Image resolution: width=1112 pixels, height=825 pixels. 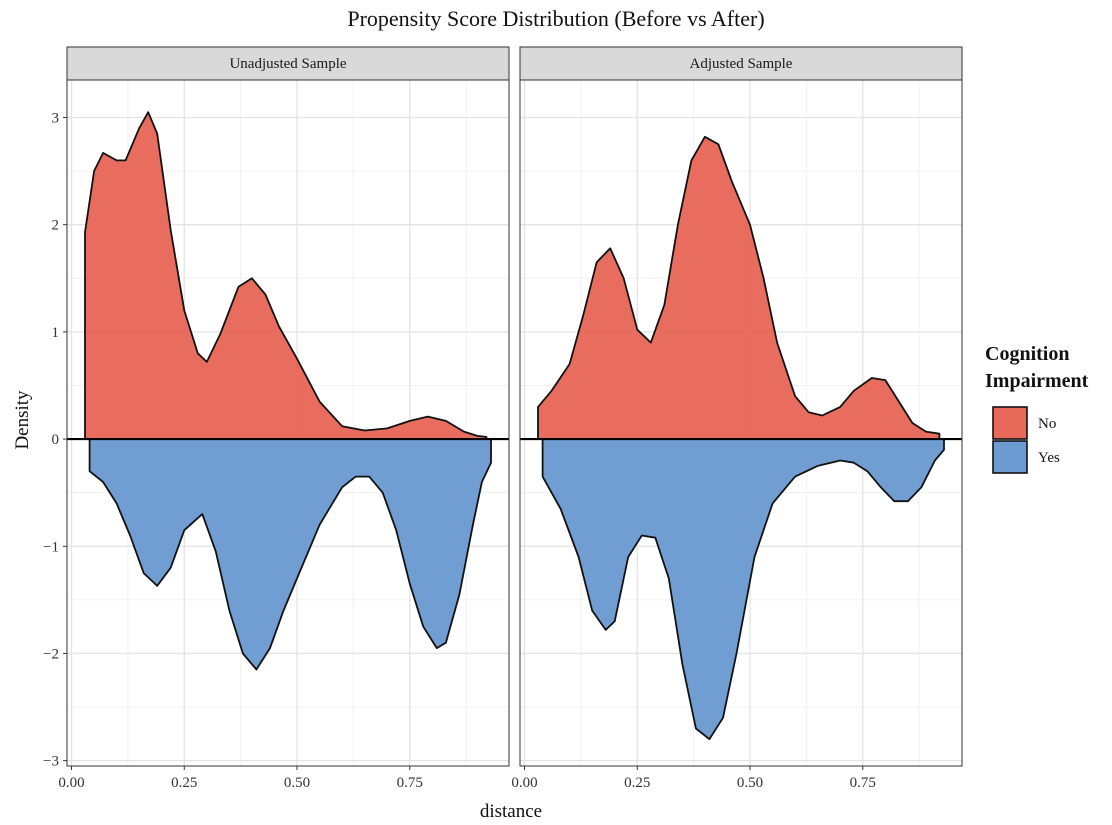 I want to click on legend-title-line-1: Cognition, so click(x=1027, y=354).